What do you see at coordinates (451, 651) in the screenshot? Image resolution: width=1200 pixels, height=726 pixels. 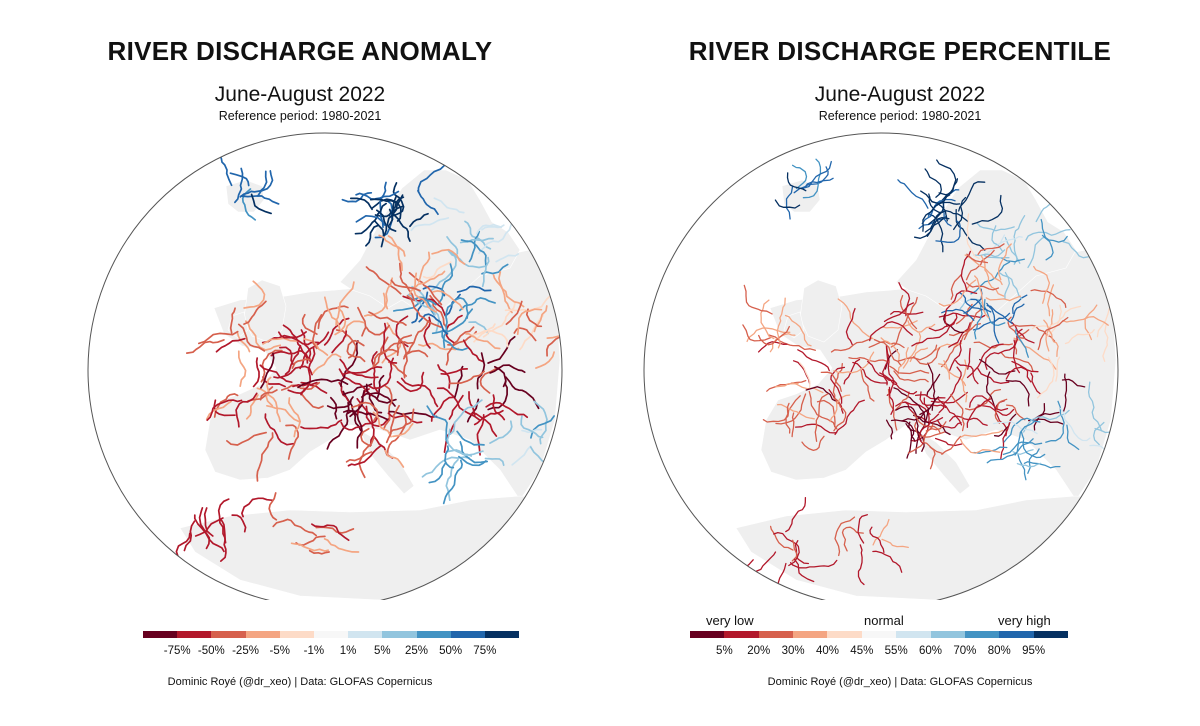 I see `tick-label: 50%` at bounding box center [451, 651].